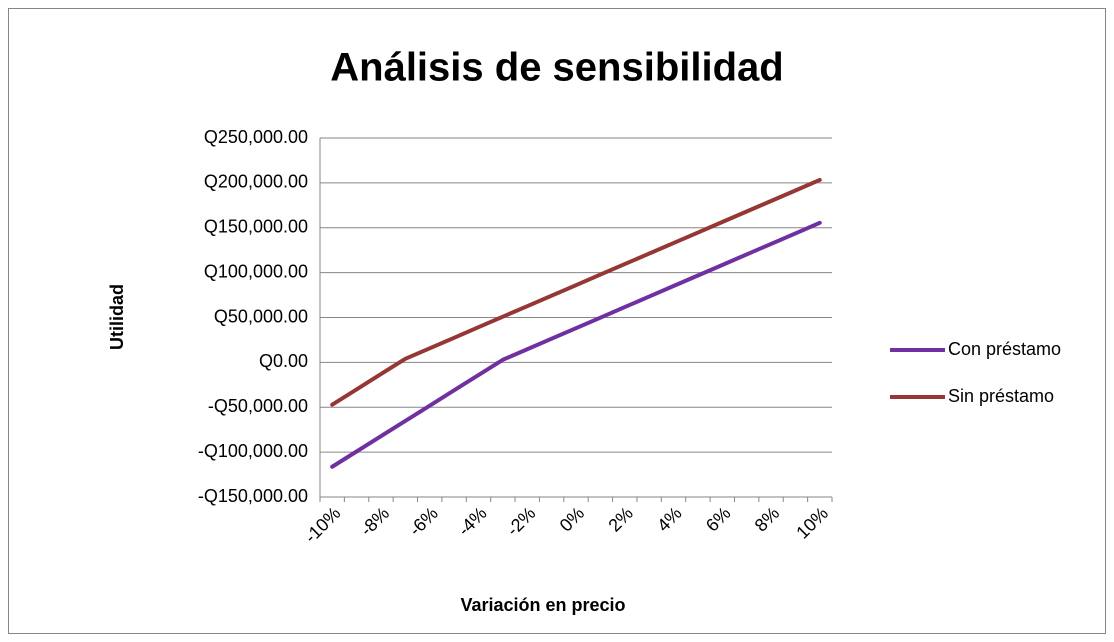 The image size is (1114, 642). I want to click on legend-label: Sin préstamo, so click(1001, 396).